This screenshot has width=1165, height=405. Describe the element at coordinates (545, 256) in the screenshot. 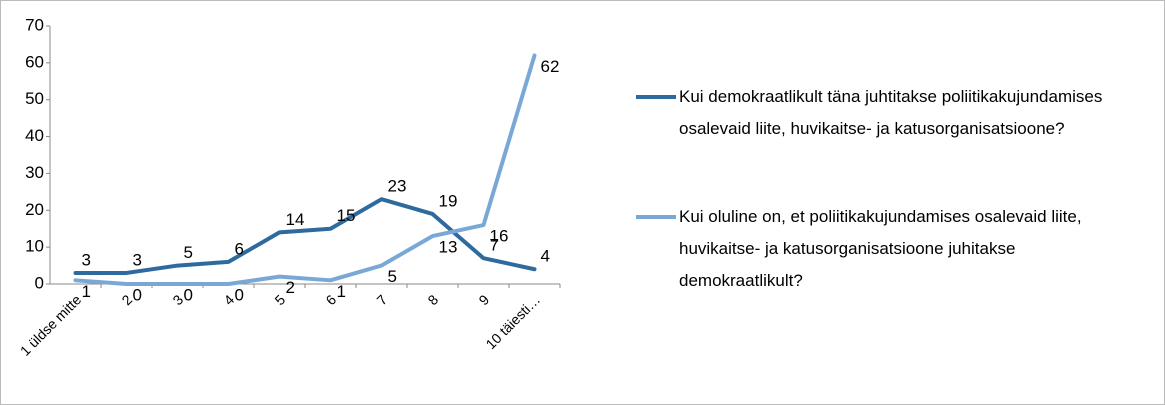

I see `data-label: 4` at that location.